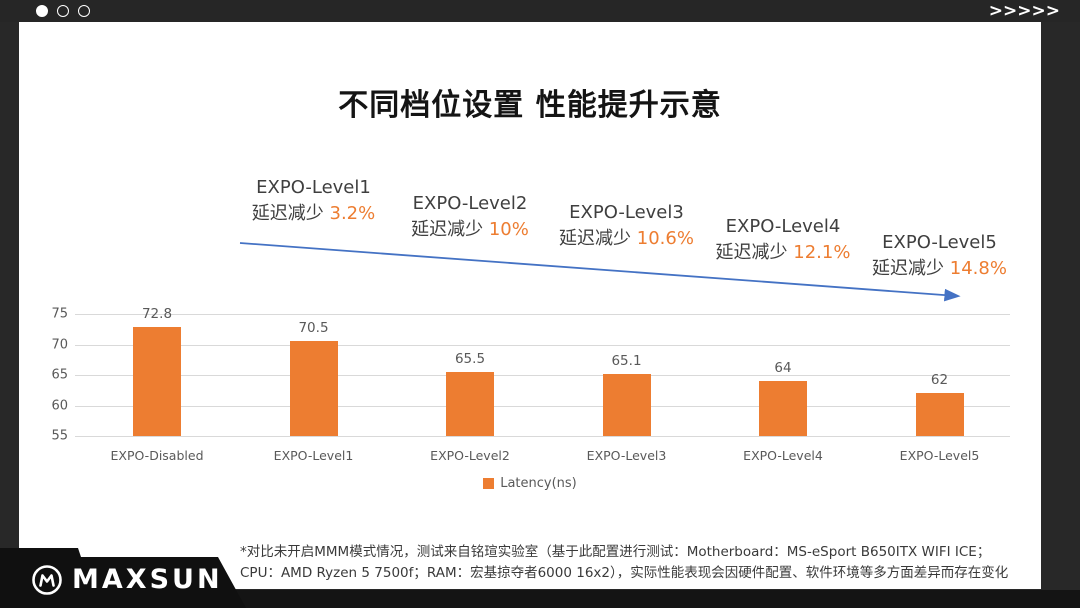 The image size is (1080, 608). I want to click on bar-value-label: 62, so click(939, 380).